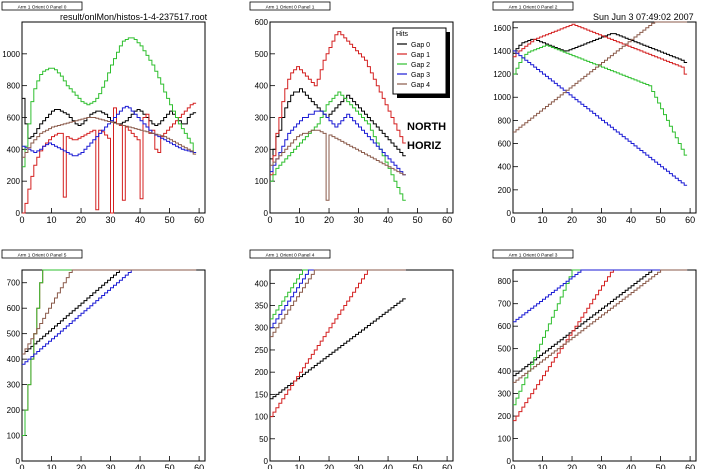  What do you see at coordinates (290, 8) in the screenshot?
I see `panel-title: Arm 1 Orient 0 Panel 1` at bounding box center [290, 8].